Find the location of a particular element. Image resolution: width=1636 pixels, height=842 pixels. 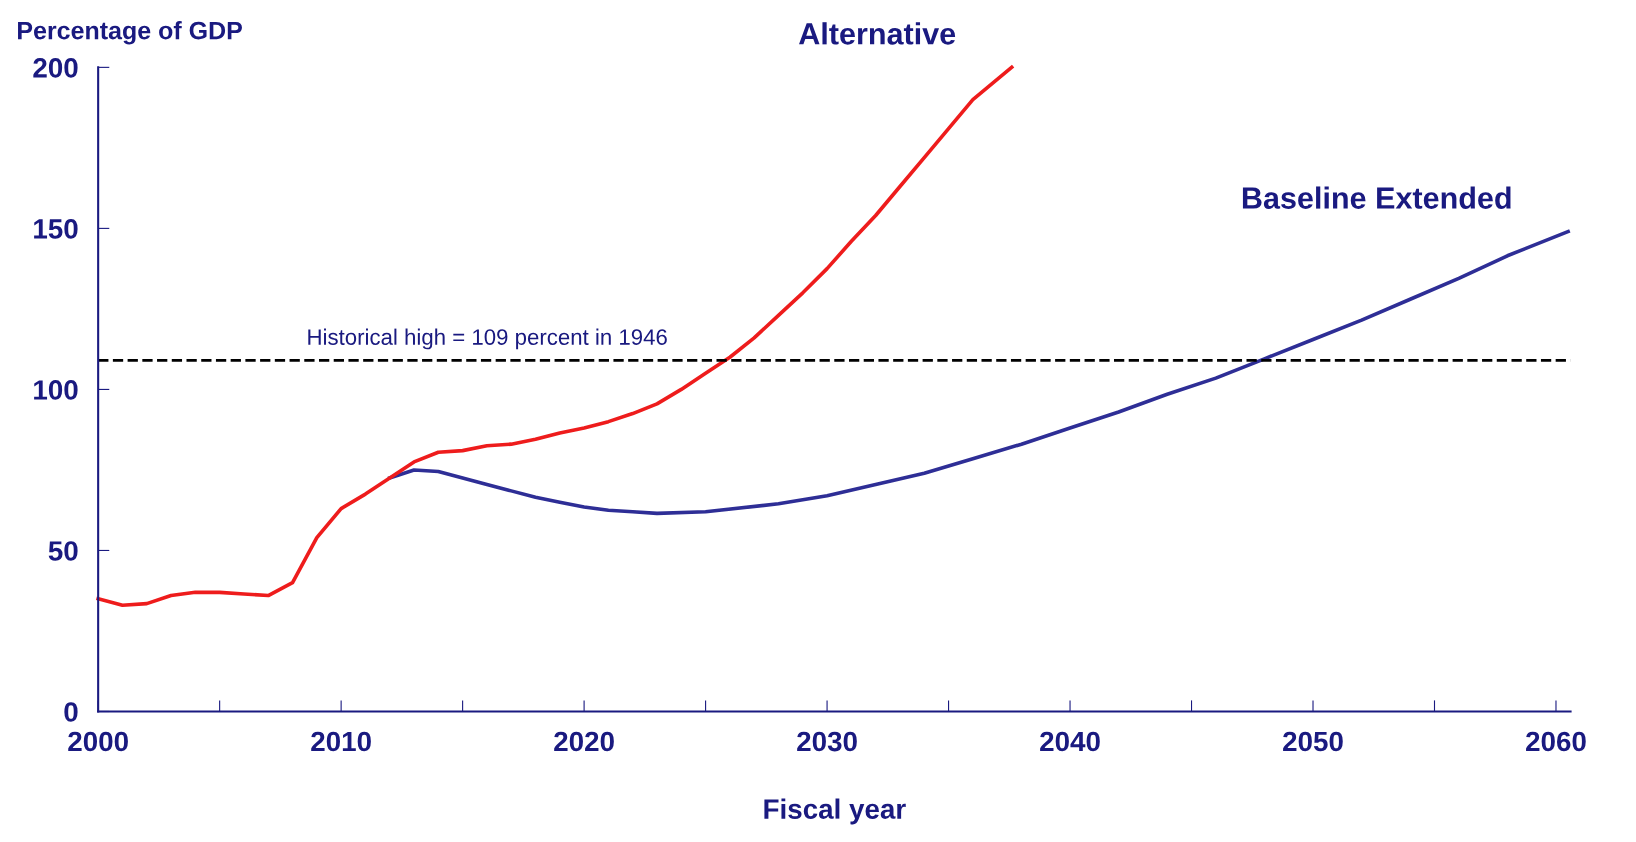

x-axis-title: Fiscal year is located at coordinates (835, 811).